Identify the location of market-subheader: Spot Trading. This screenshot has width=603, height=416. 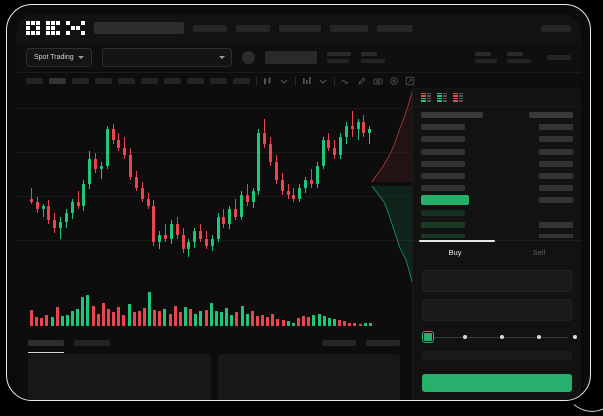
(298, 57).